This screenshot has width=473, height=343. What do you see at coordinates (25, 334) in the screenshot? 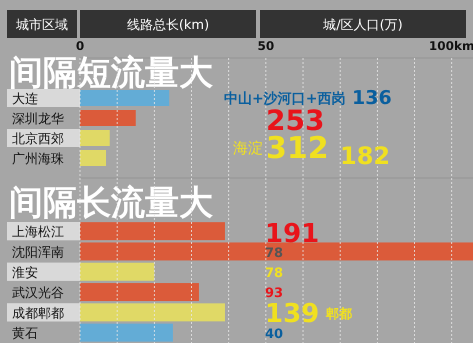
I see `y-tick-label: 黄石` at bounding box center [25, 334].